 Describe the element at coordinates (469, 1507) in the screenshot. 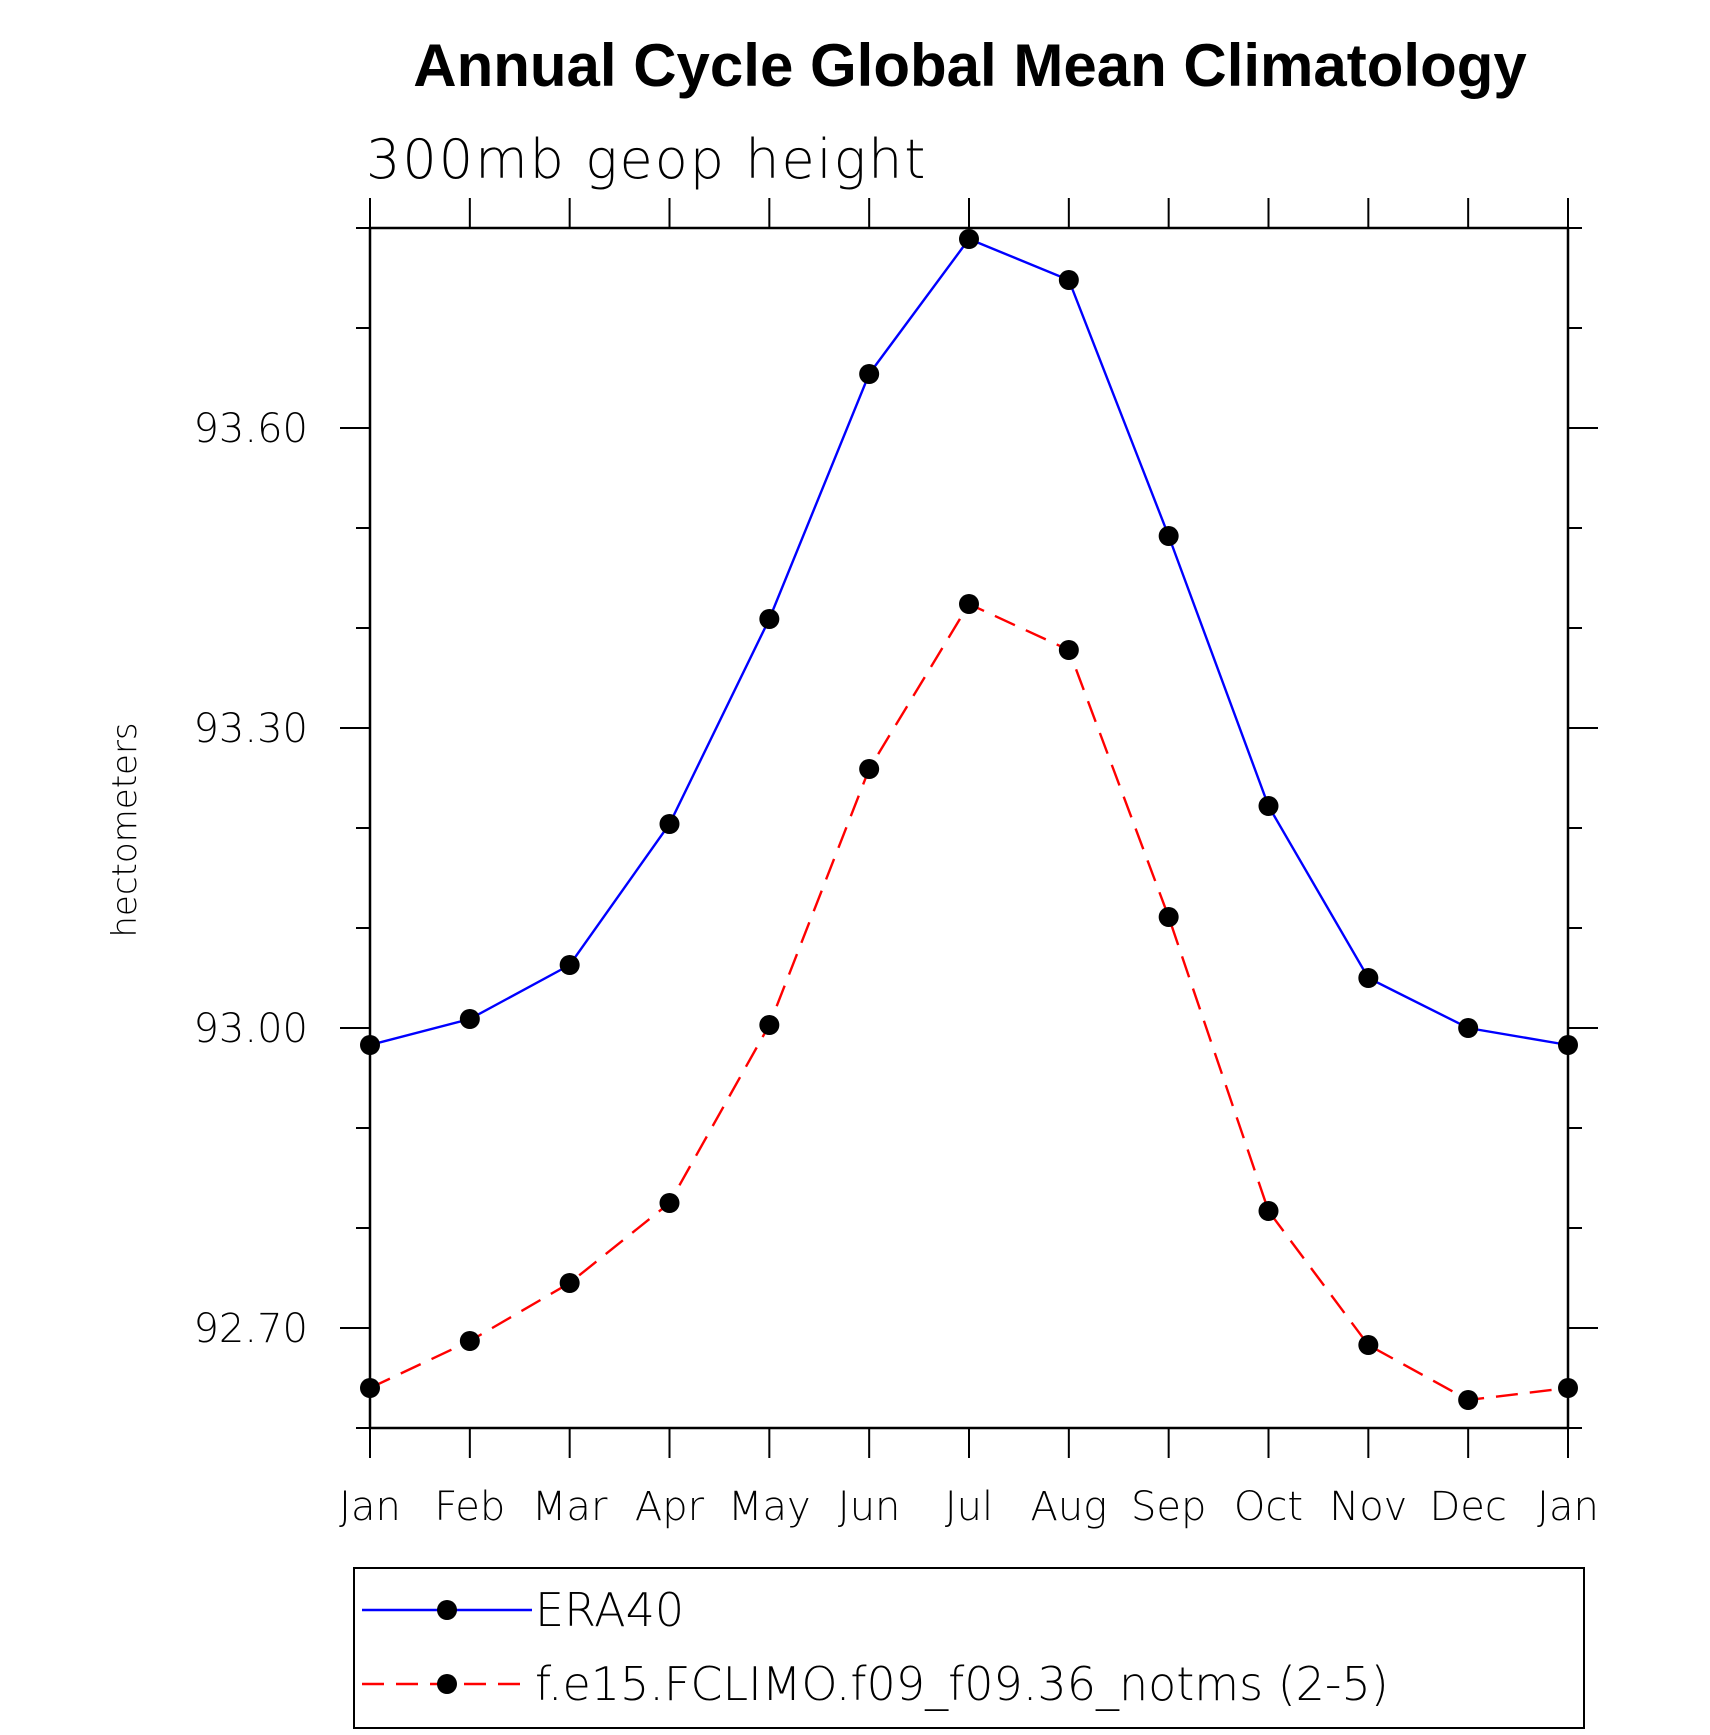

I see `x-tick-label: Feb` at that location.